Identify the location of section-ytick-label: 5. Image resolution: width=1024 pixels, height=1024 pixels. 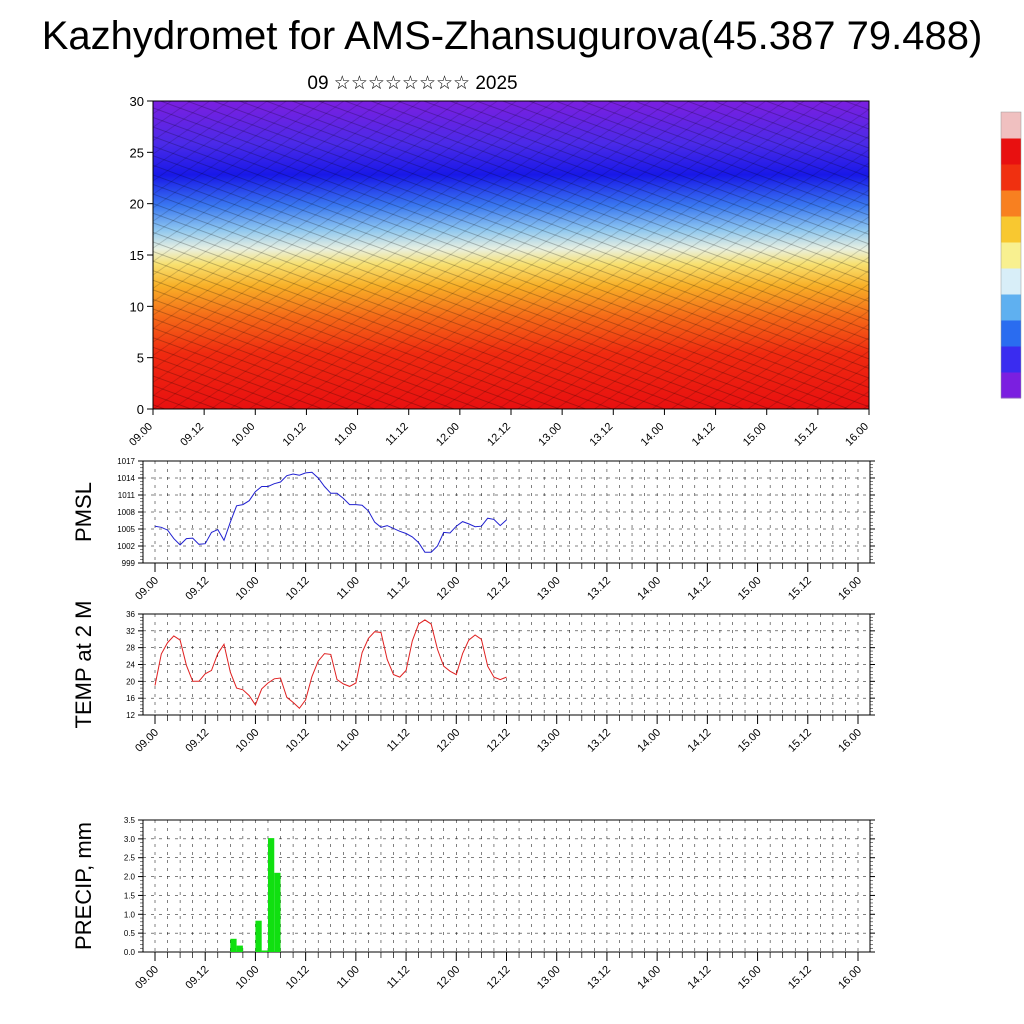
(140, 358).